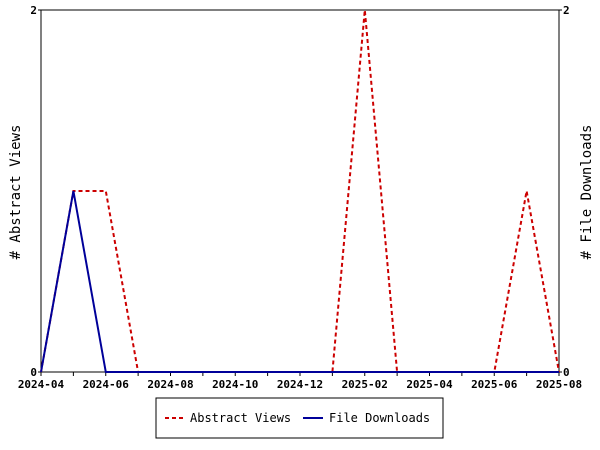  I want to click on y-right-tick-label-2: 2, so click(566, 10).